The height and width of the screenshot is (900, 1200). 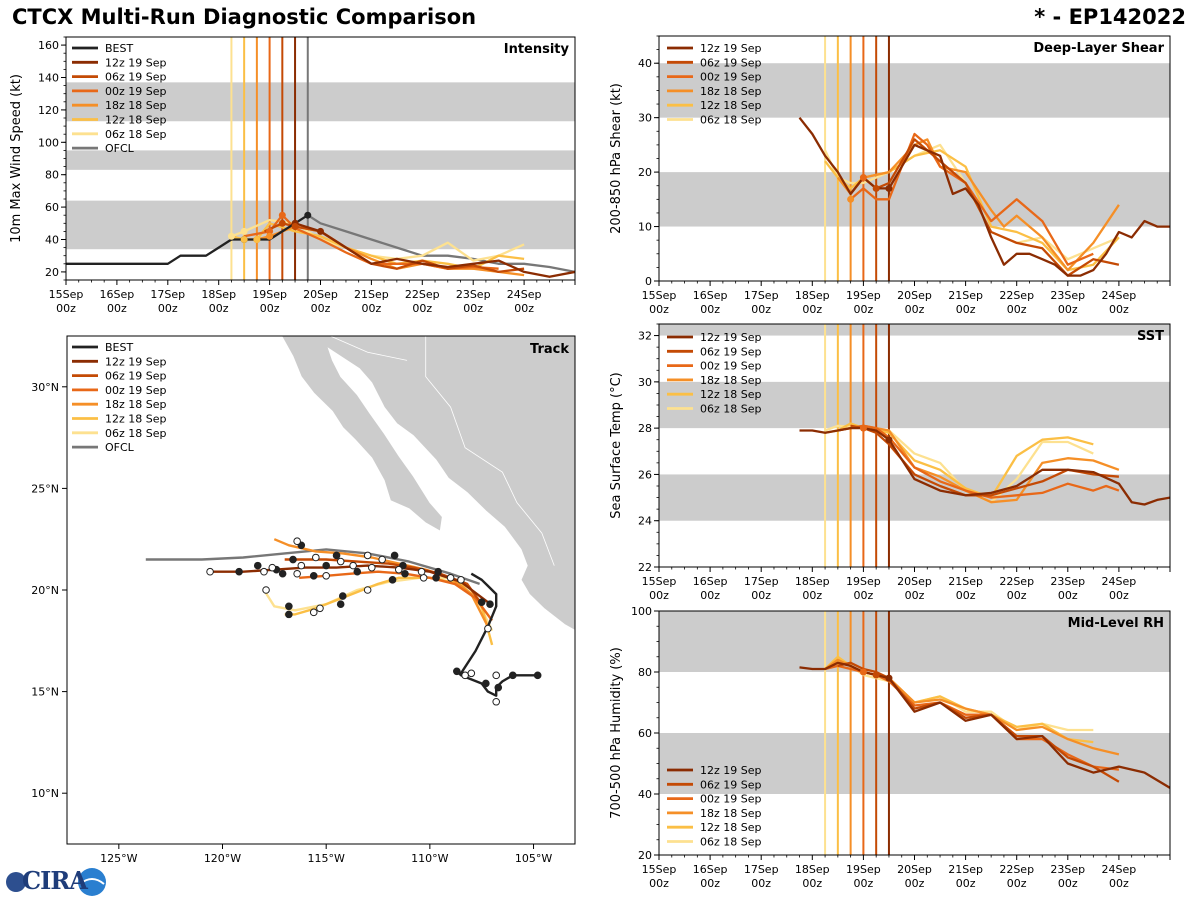 I want to click on lon-tick-label: 115°W, so click(x=325, y=858).